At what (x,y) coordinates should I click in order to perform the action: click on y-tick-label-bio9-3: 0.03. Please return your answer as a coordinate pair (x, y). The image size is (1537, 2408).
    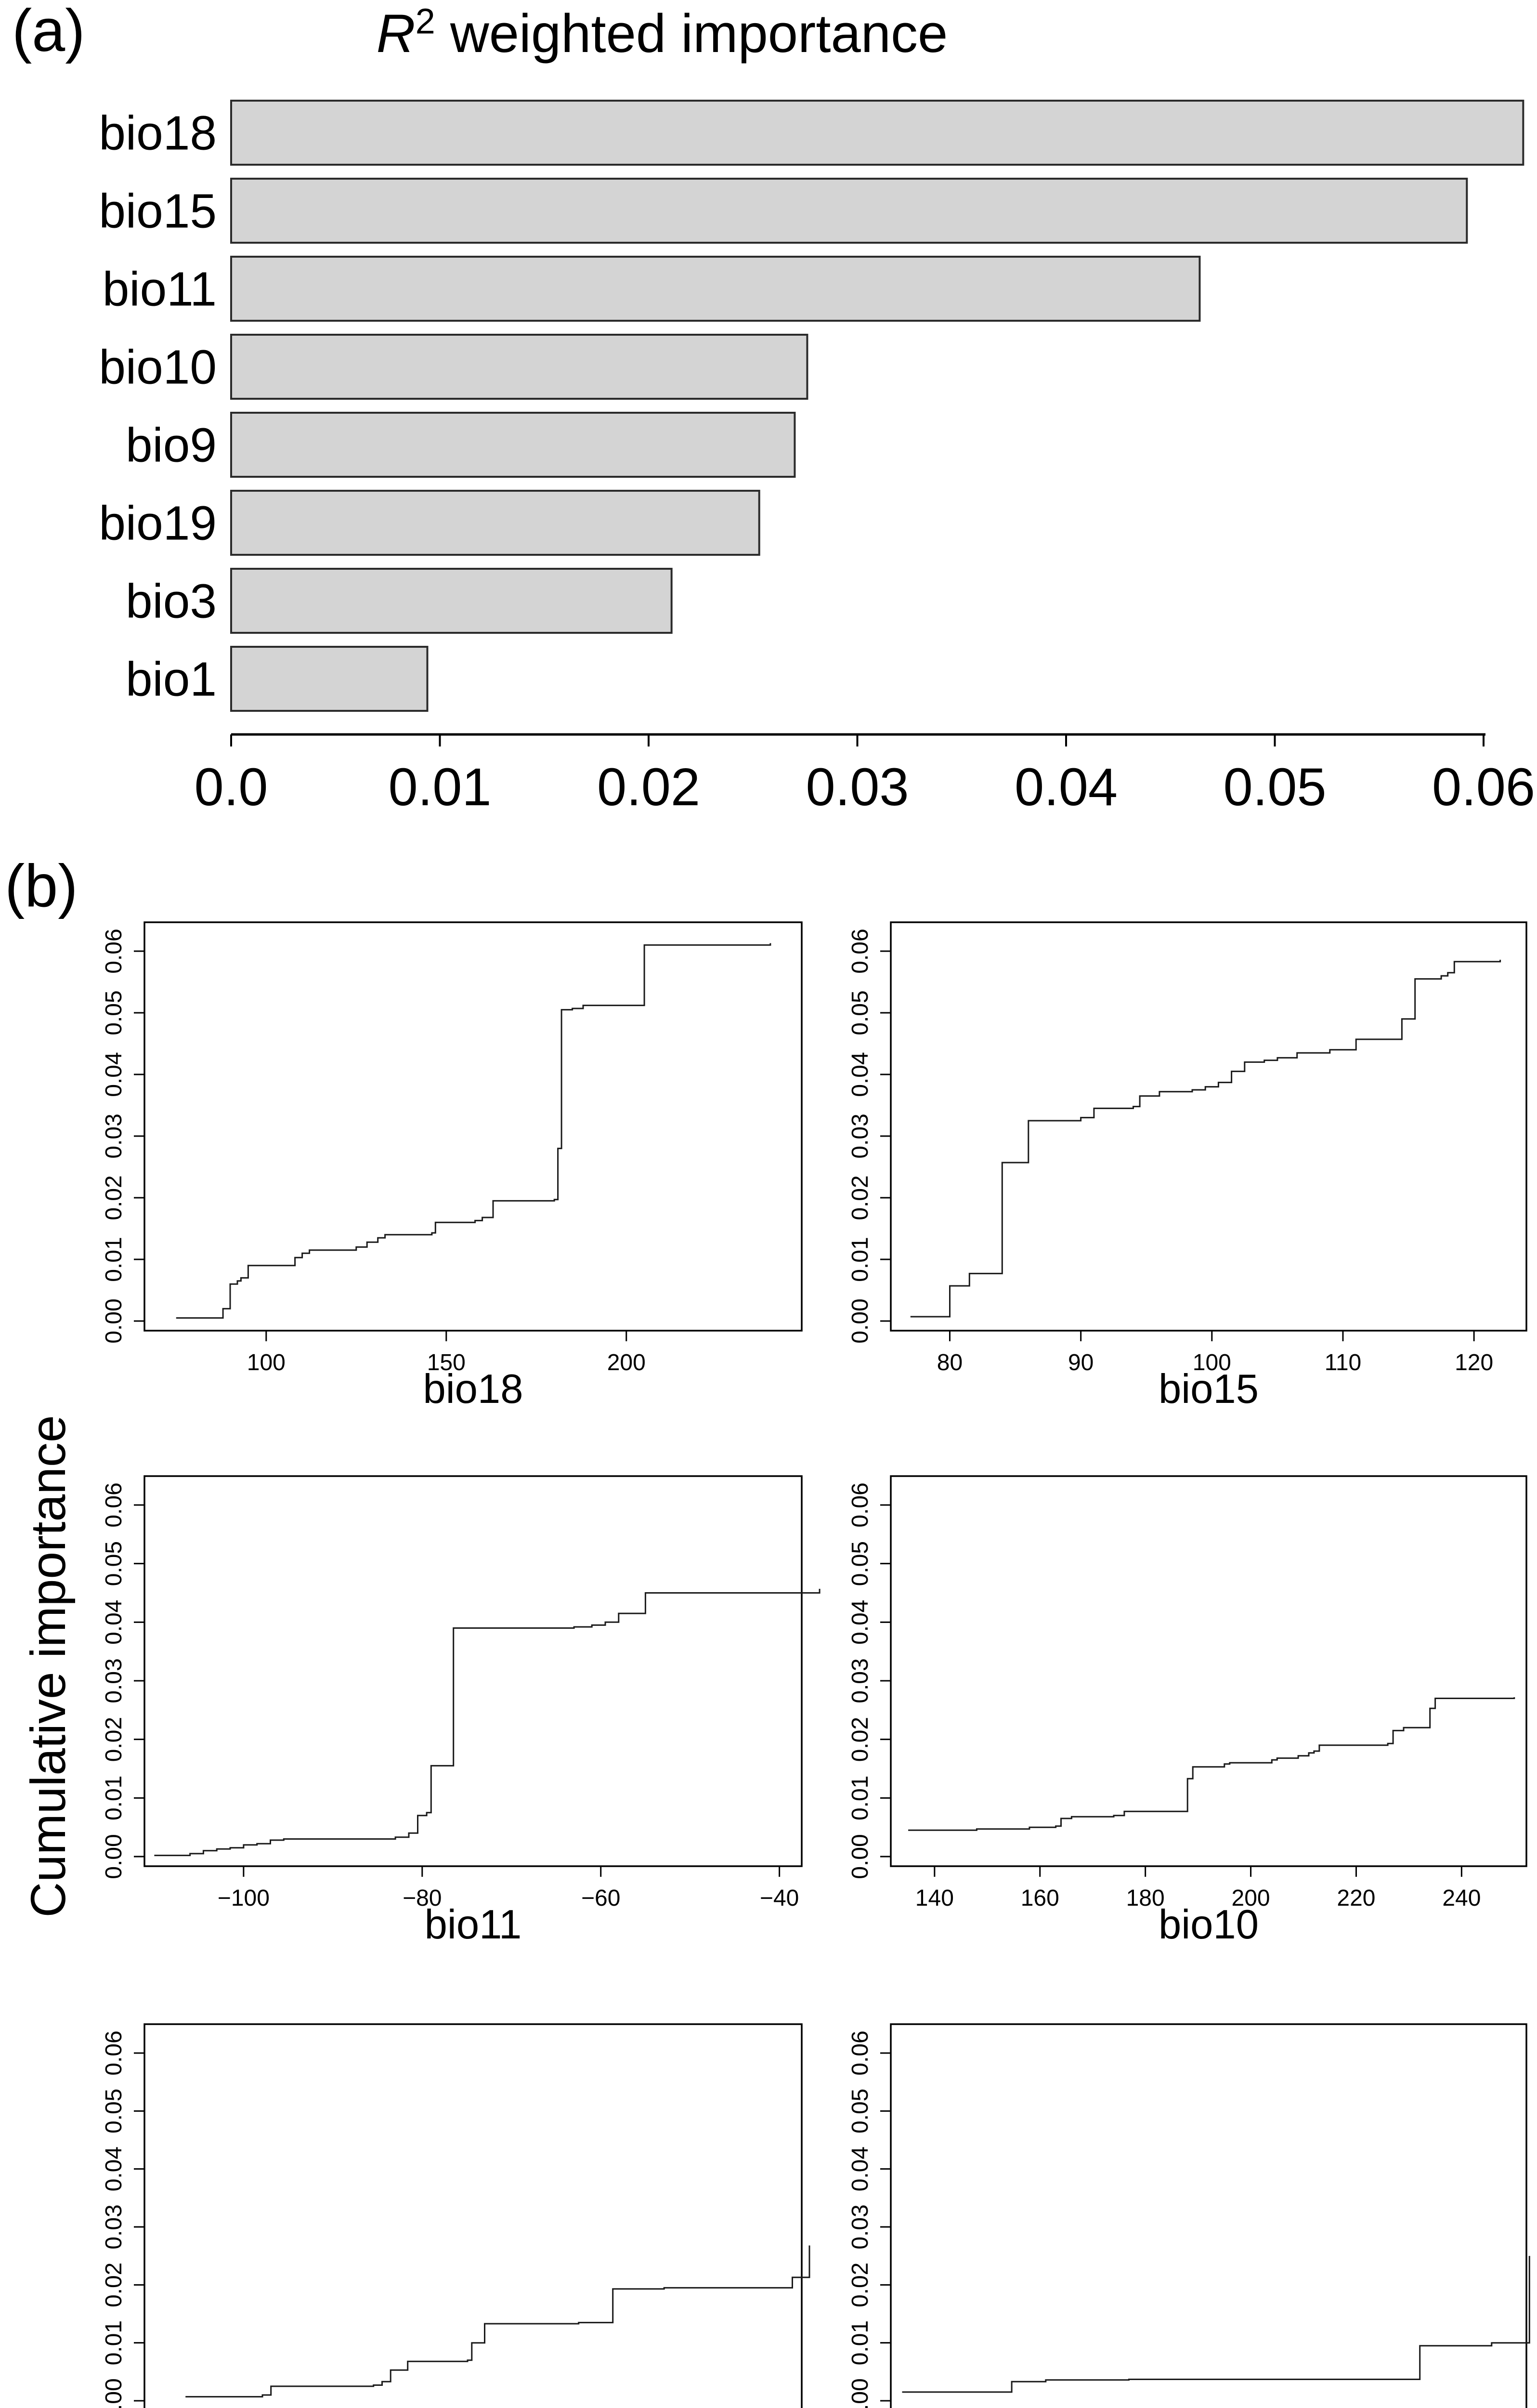
    Looking at the image, I should click on (114, 2226).